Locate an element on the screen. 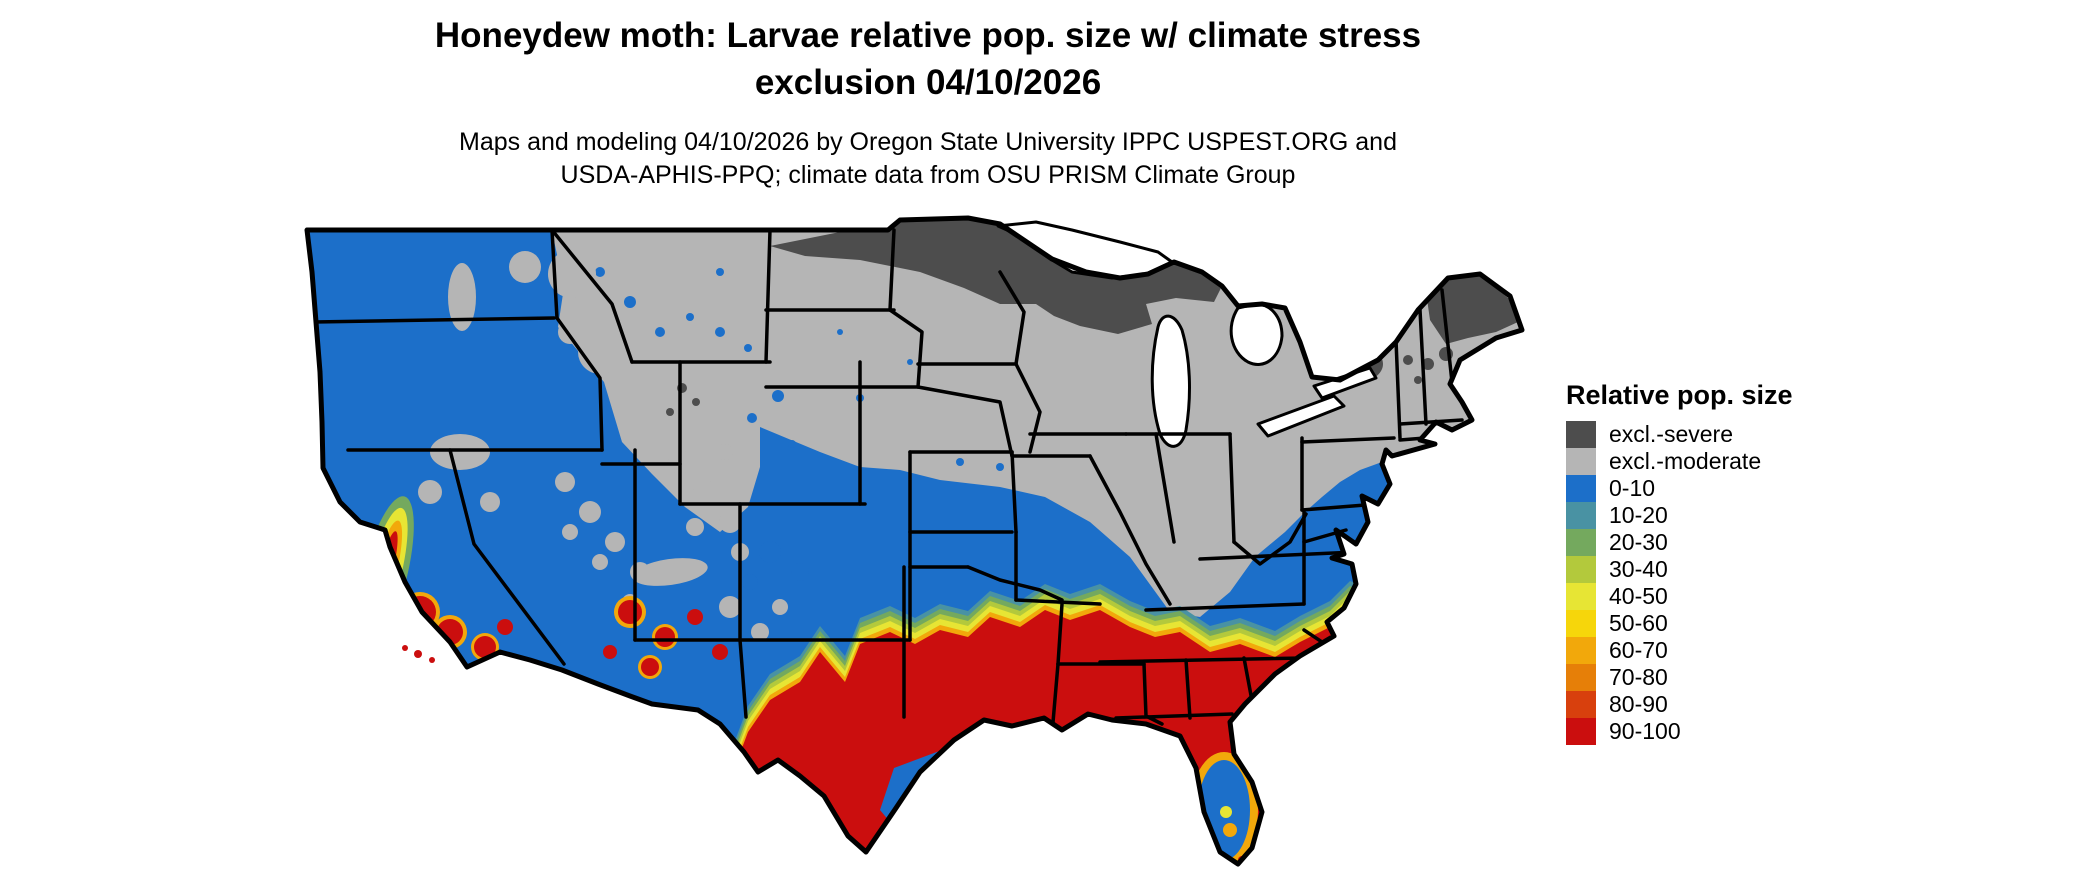 This screenshot has height=895, width=2100. channel-islands is located at coordinates (418, 654).